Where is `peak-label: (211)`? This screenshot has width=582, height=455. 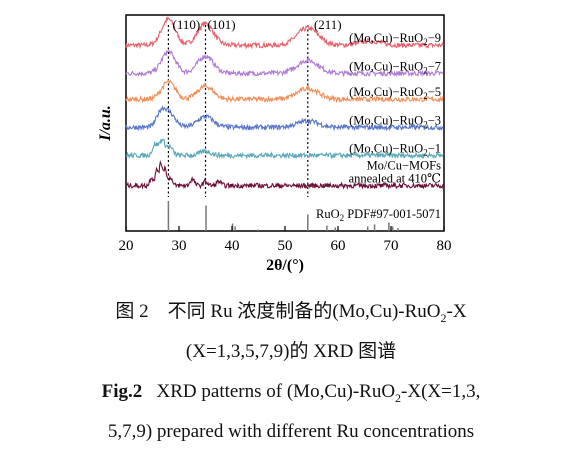 peak-label: (211) is located at coordinates (328, 24).